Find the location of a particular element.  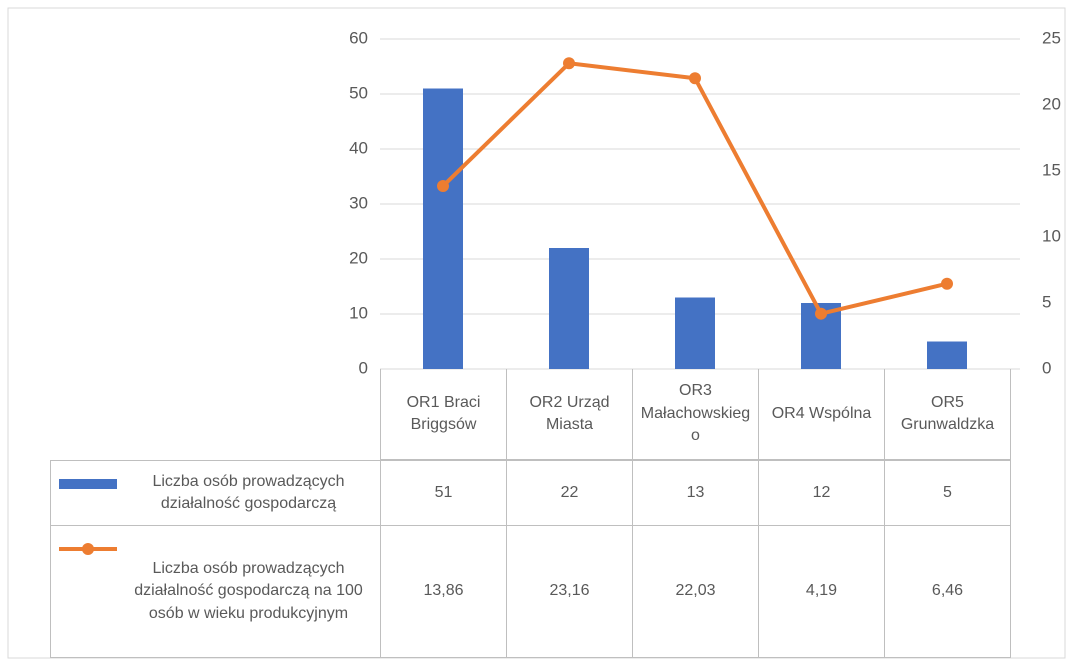

y2-tick-label: 5 is located at coordinates (1046, 301).